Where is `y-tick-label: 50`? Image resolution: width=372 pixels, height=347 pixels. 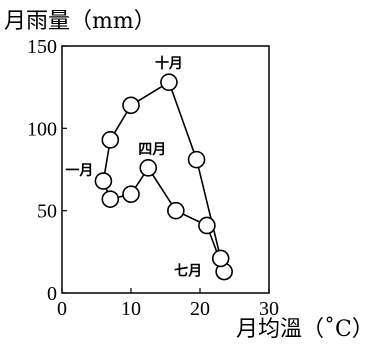
y-tick-label: 50 is located at coordinates (47, 212).